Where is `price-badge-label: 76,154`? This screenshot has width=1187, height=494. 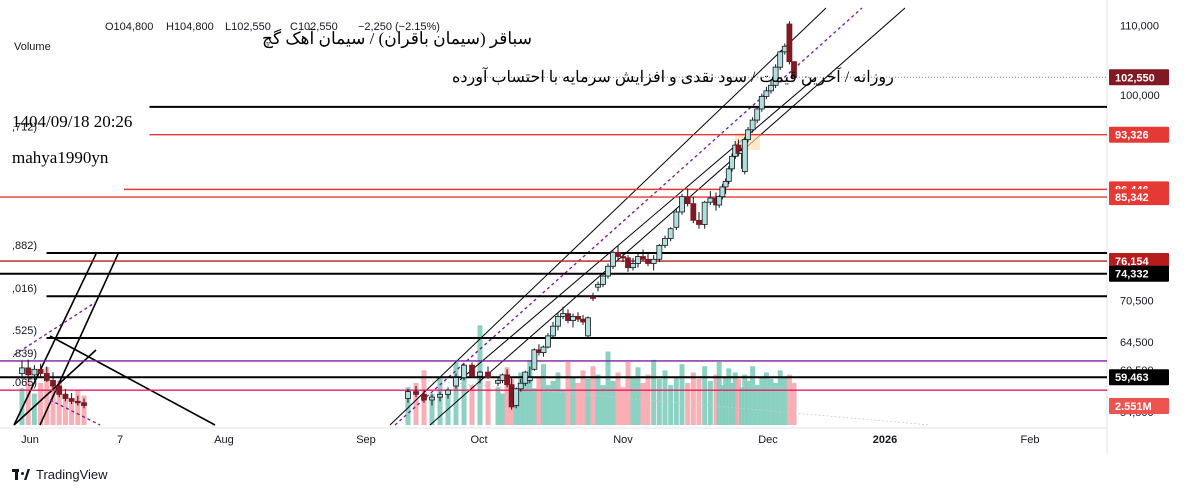
price-badge-label: 76,154 is located at coordinates (1132, 262).